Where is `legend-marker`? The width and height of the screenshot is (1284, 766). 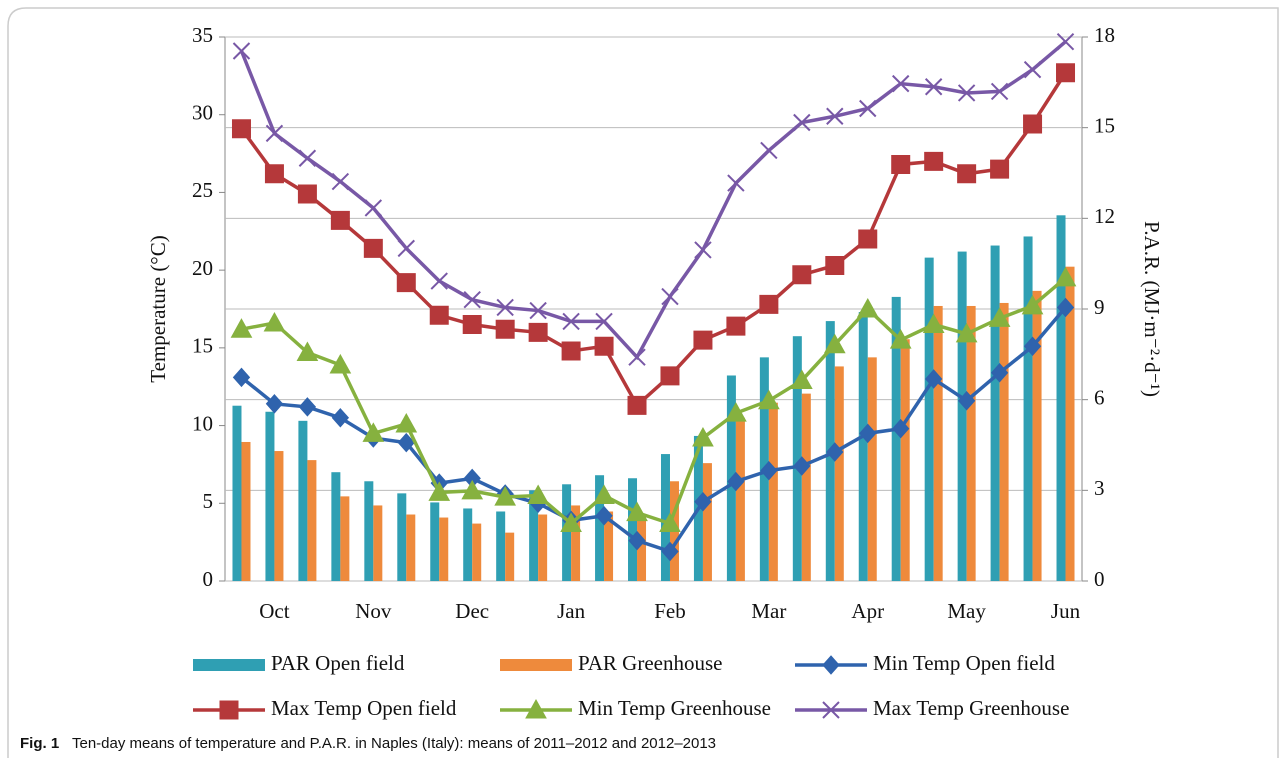
legend-marker is located at coordinates (831, 665).